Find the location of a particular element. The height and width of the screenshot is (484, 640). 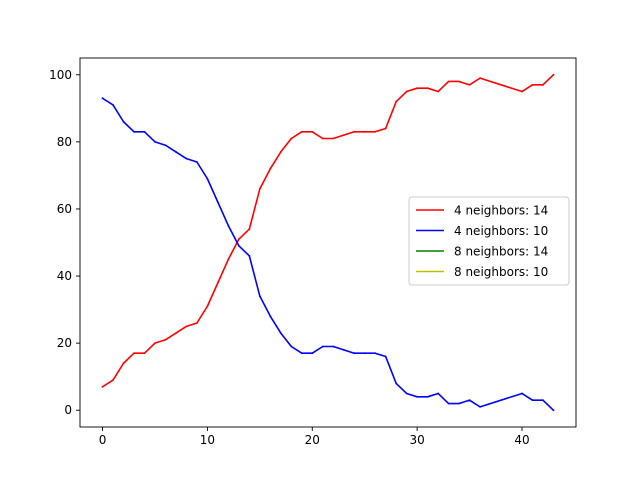

x-tick-label: 30 is located at coordinates (416, 440).